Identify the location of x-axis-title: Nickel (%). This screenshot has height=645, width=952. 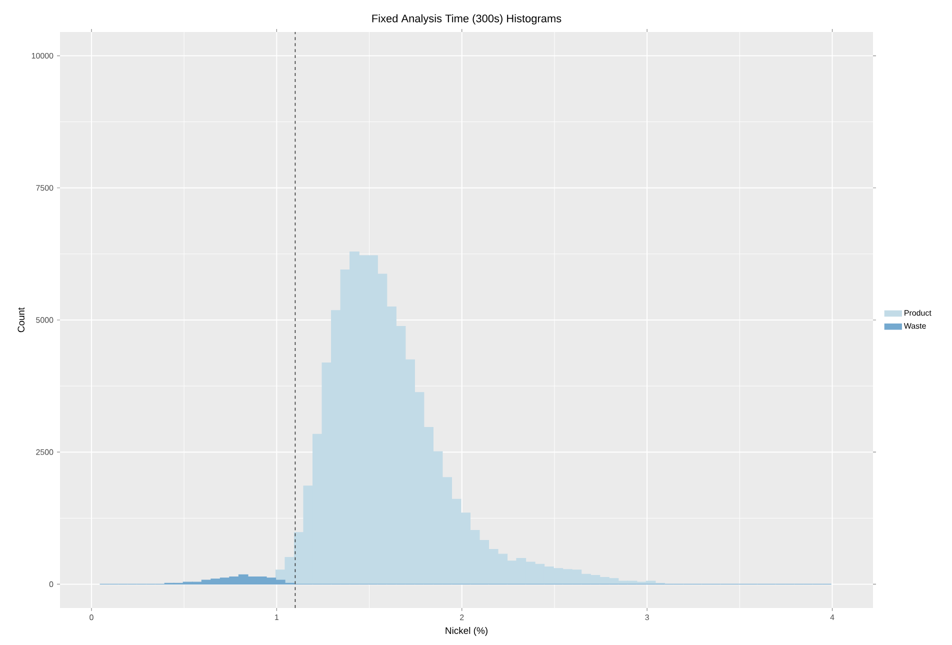
(467, 631).